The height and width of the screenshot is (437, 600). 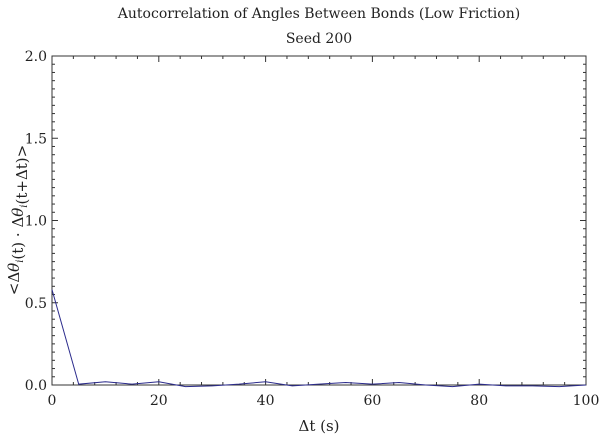 What do you see at coordinates (318, 426) in the screenshot?
I see `x-axis-label: Δt (s)` at bounding box center [318, 426].